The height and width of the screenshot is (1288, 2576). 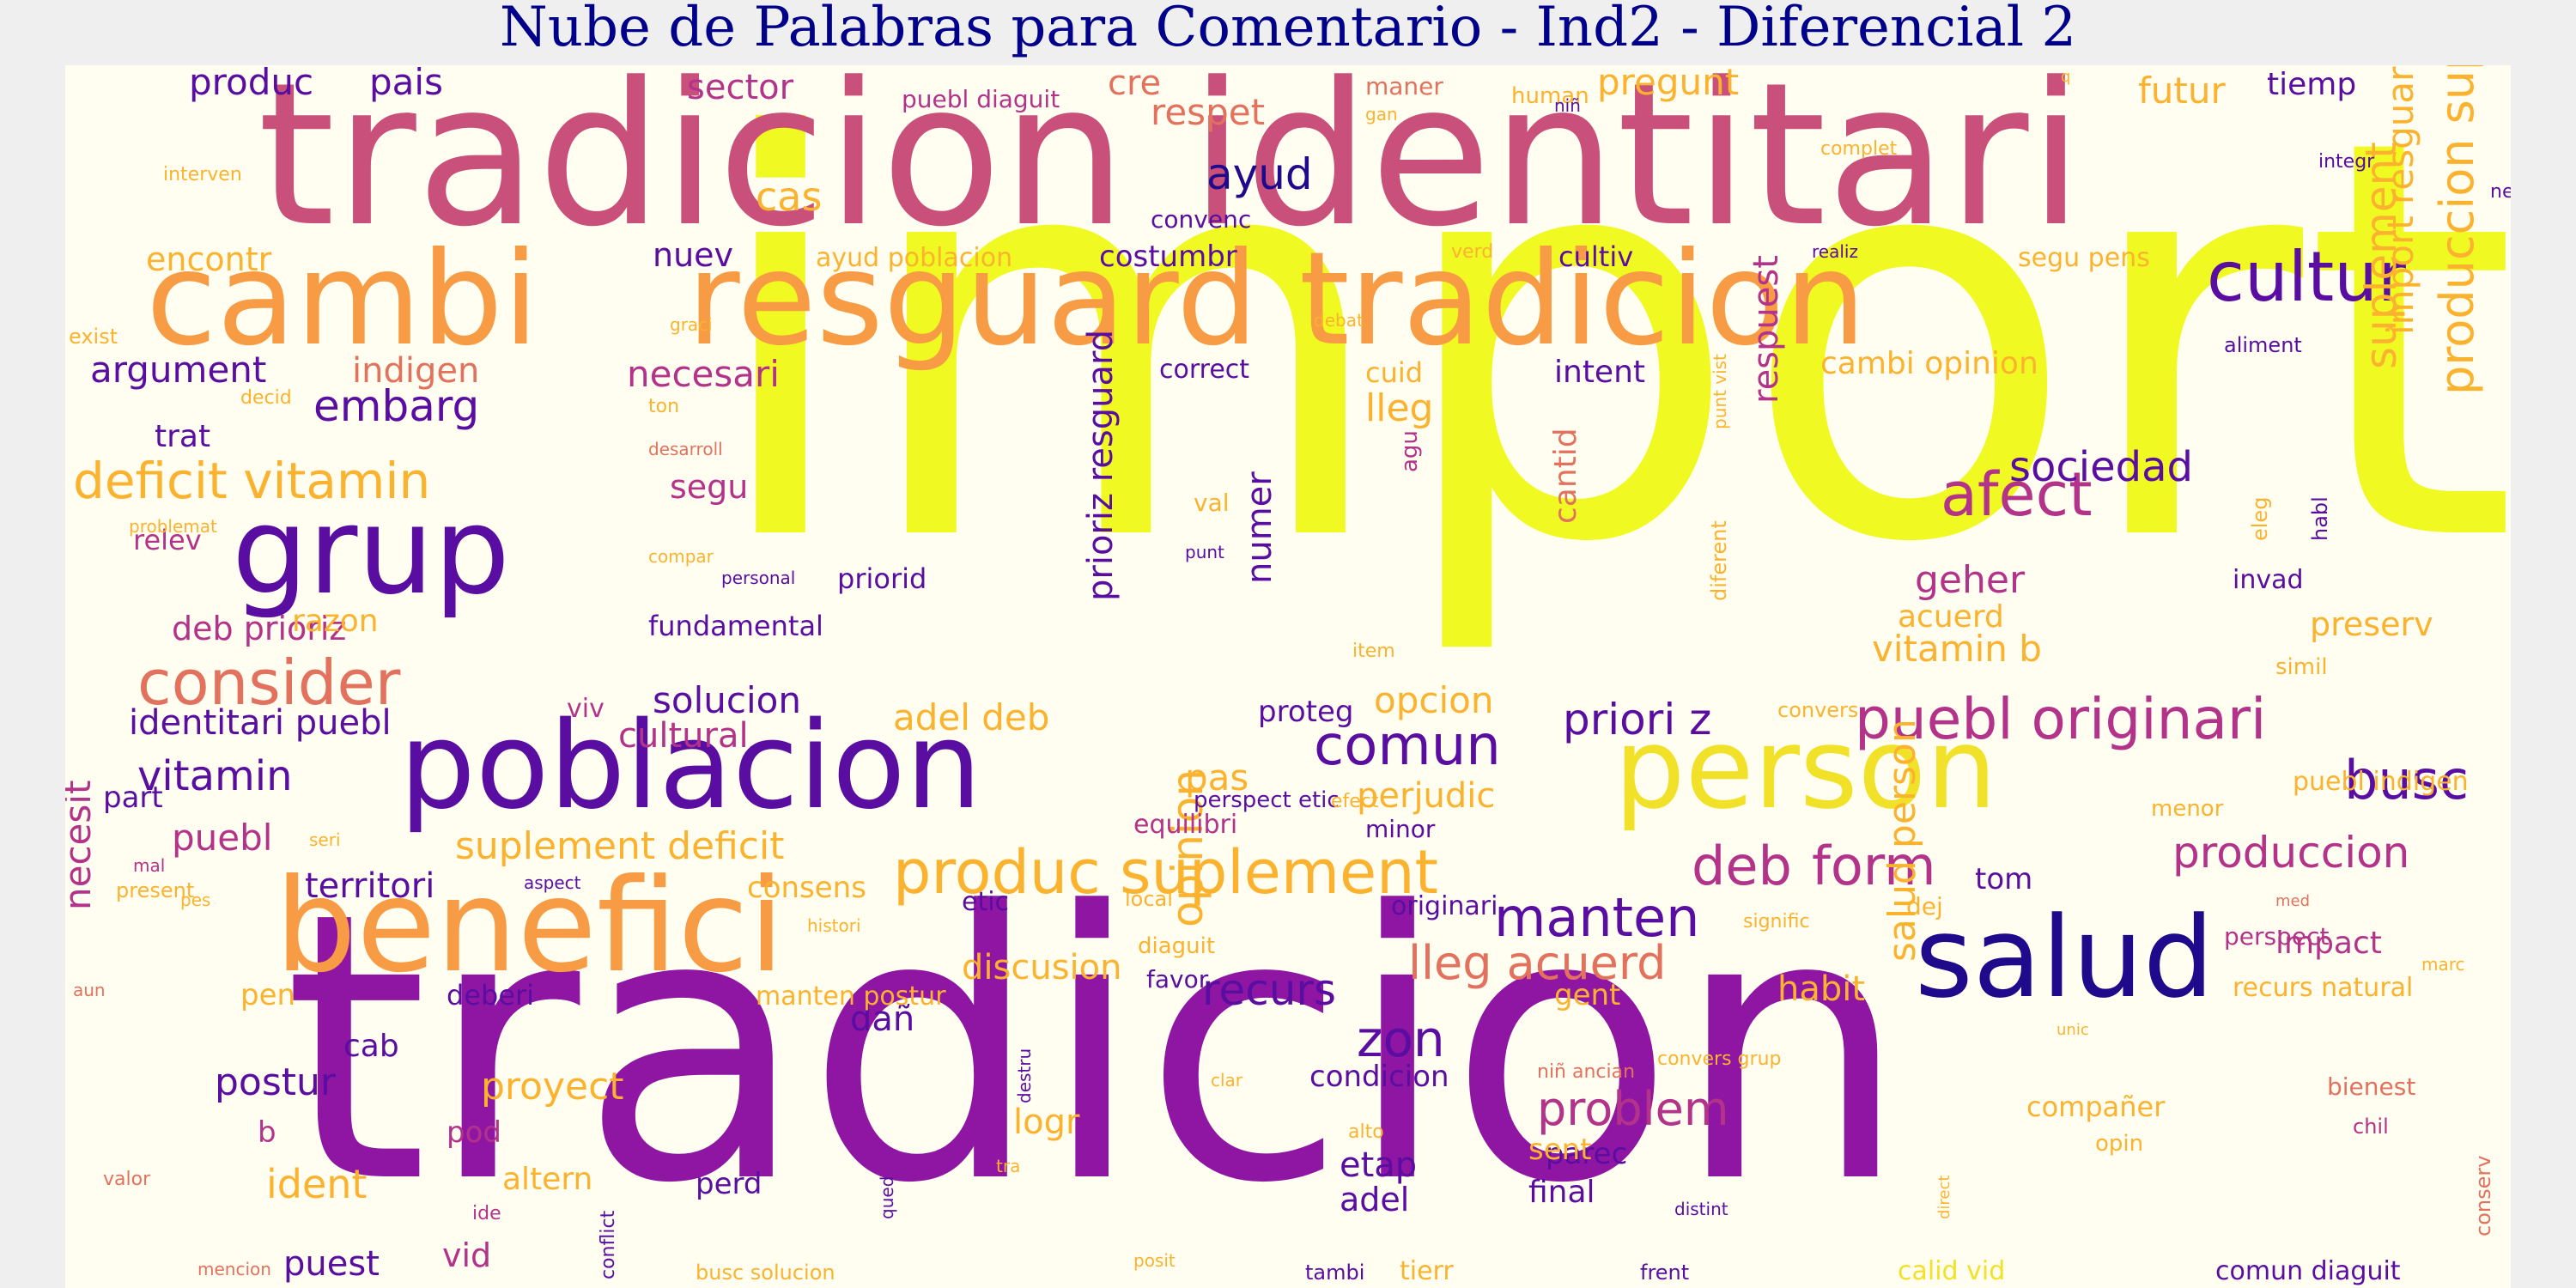 I want to click on cloud-word: consens, so click(x=806, y=888).